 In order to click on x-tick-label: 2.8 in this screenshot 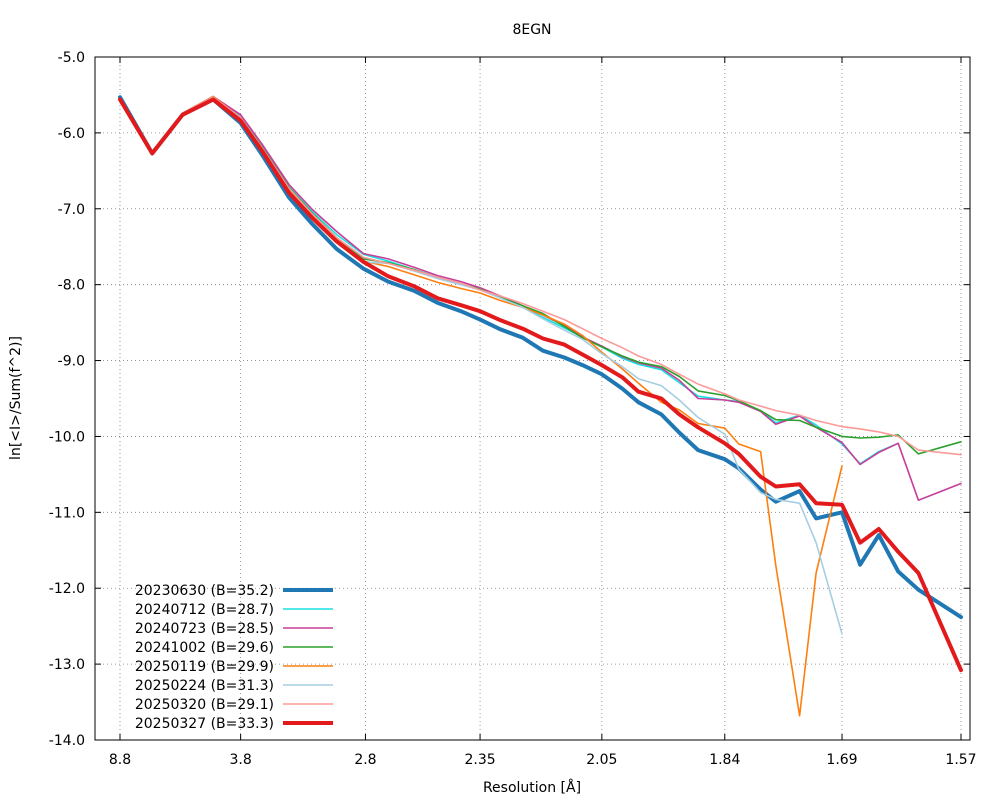, I will do `click(365, 760)`.